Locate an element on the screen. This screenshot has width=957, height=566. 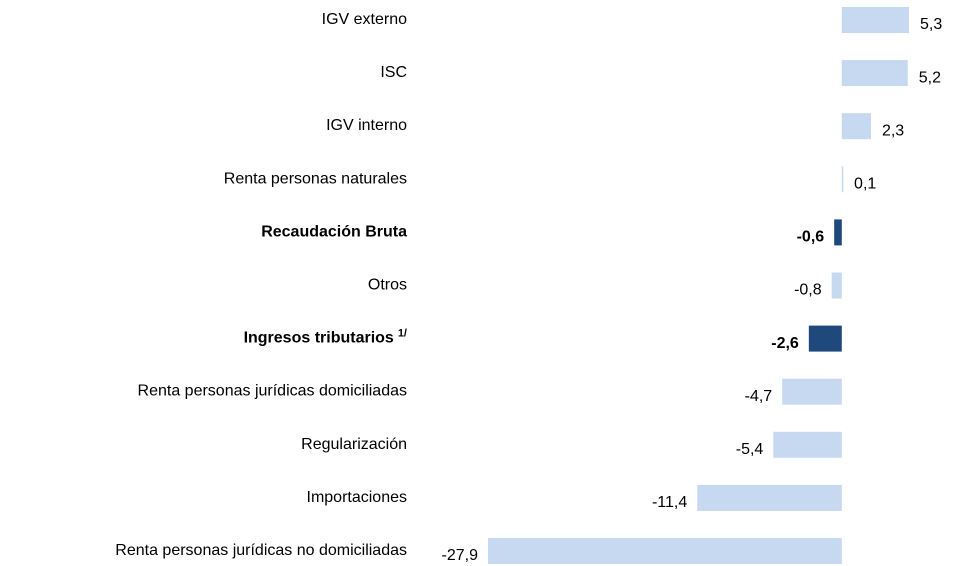
category-label: IGV interno is located at coordinates (366, 125).